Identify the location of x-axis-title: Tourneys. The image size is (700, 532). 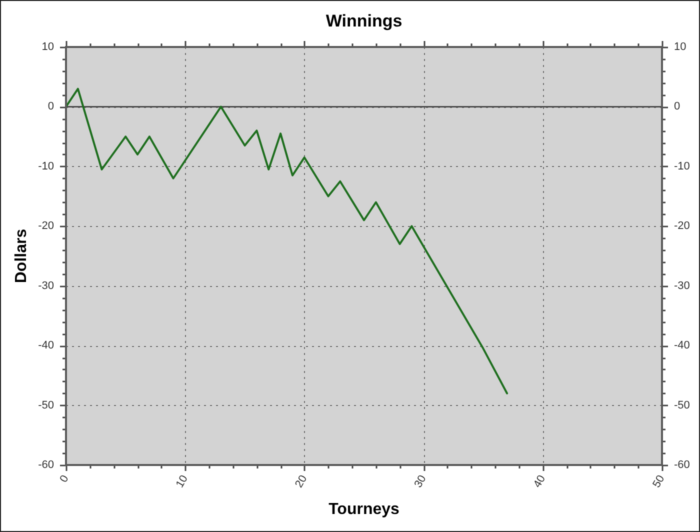
(364, 509).